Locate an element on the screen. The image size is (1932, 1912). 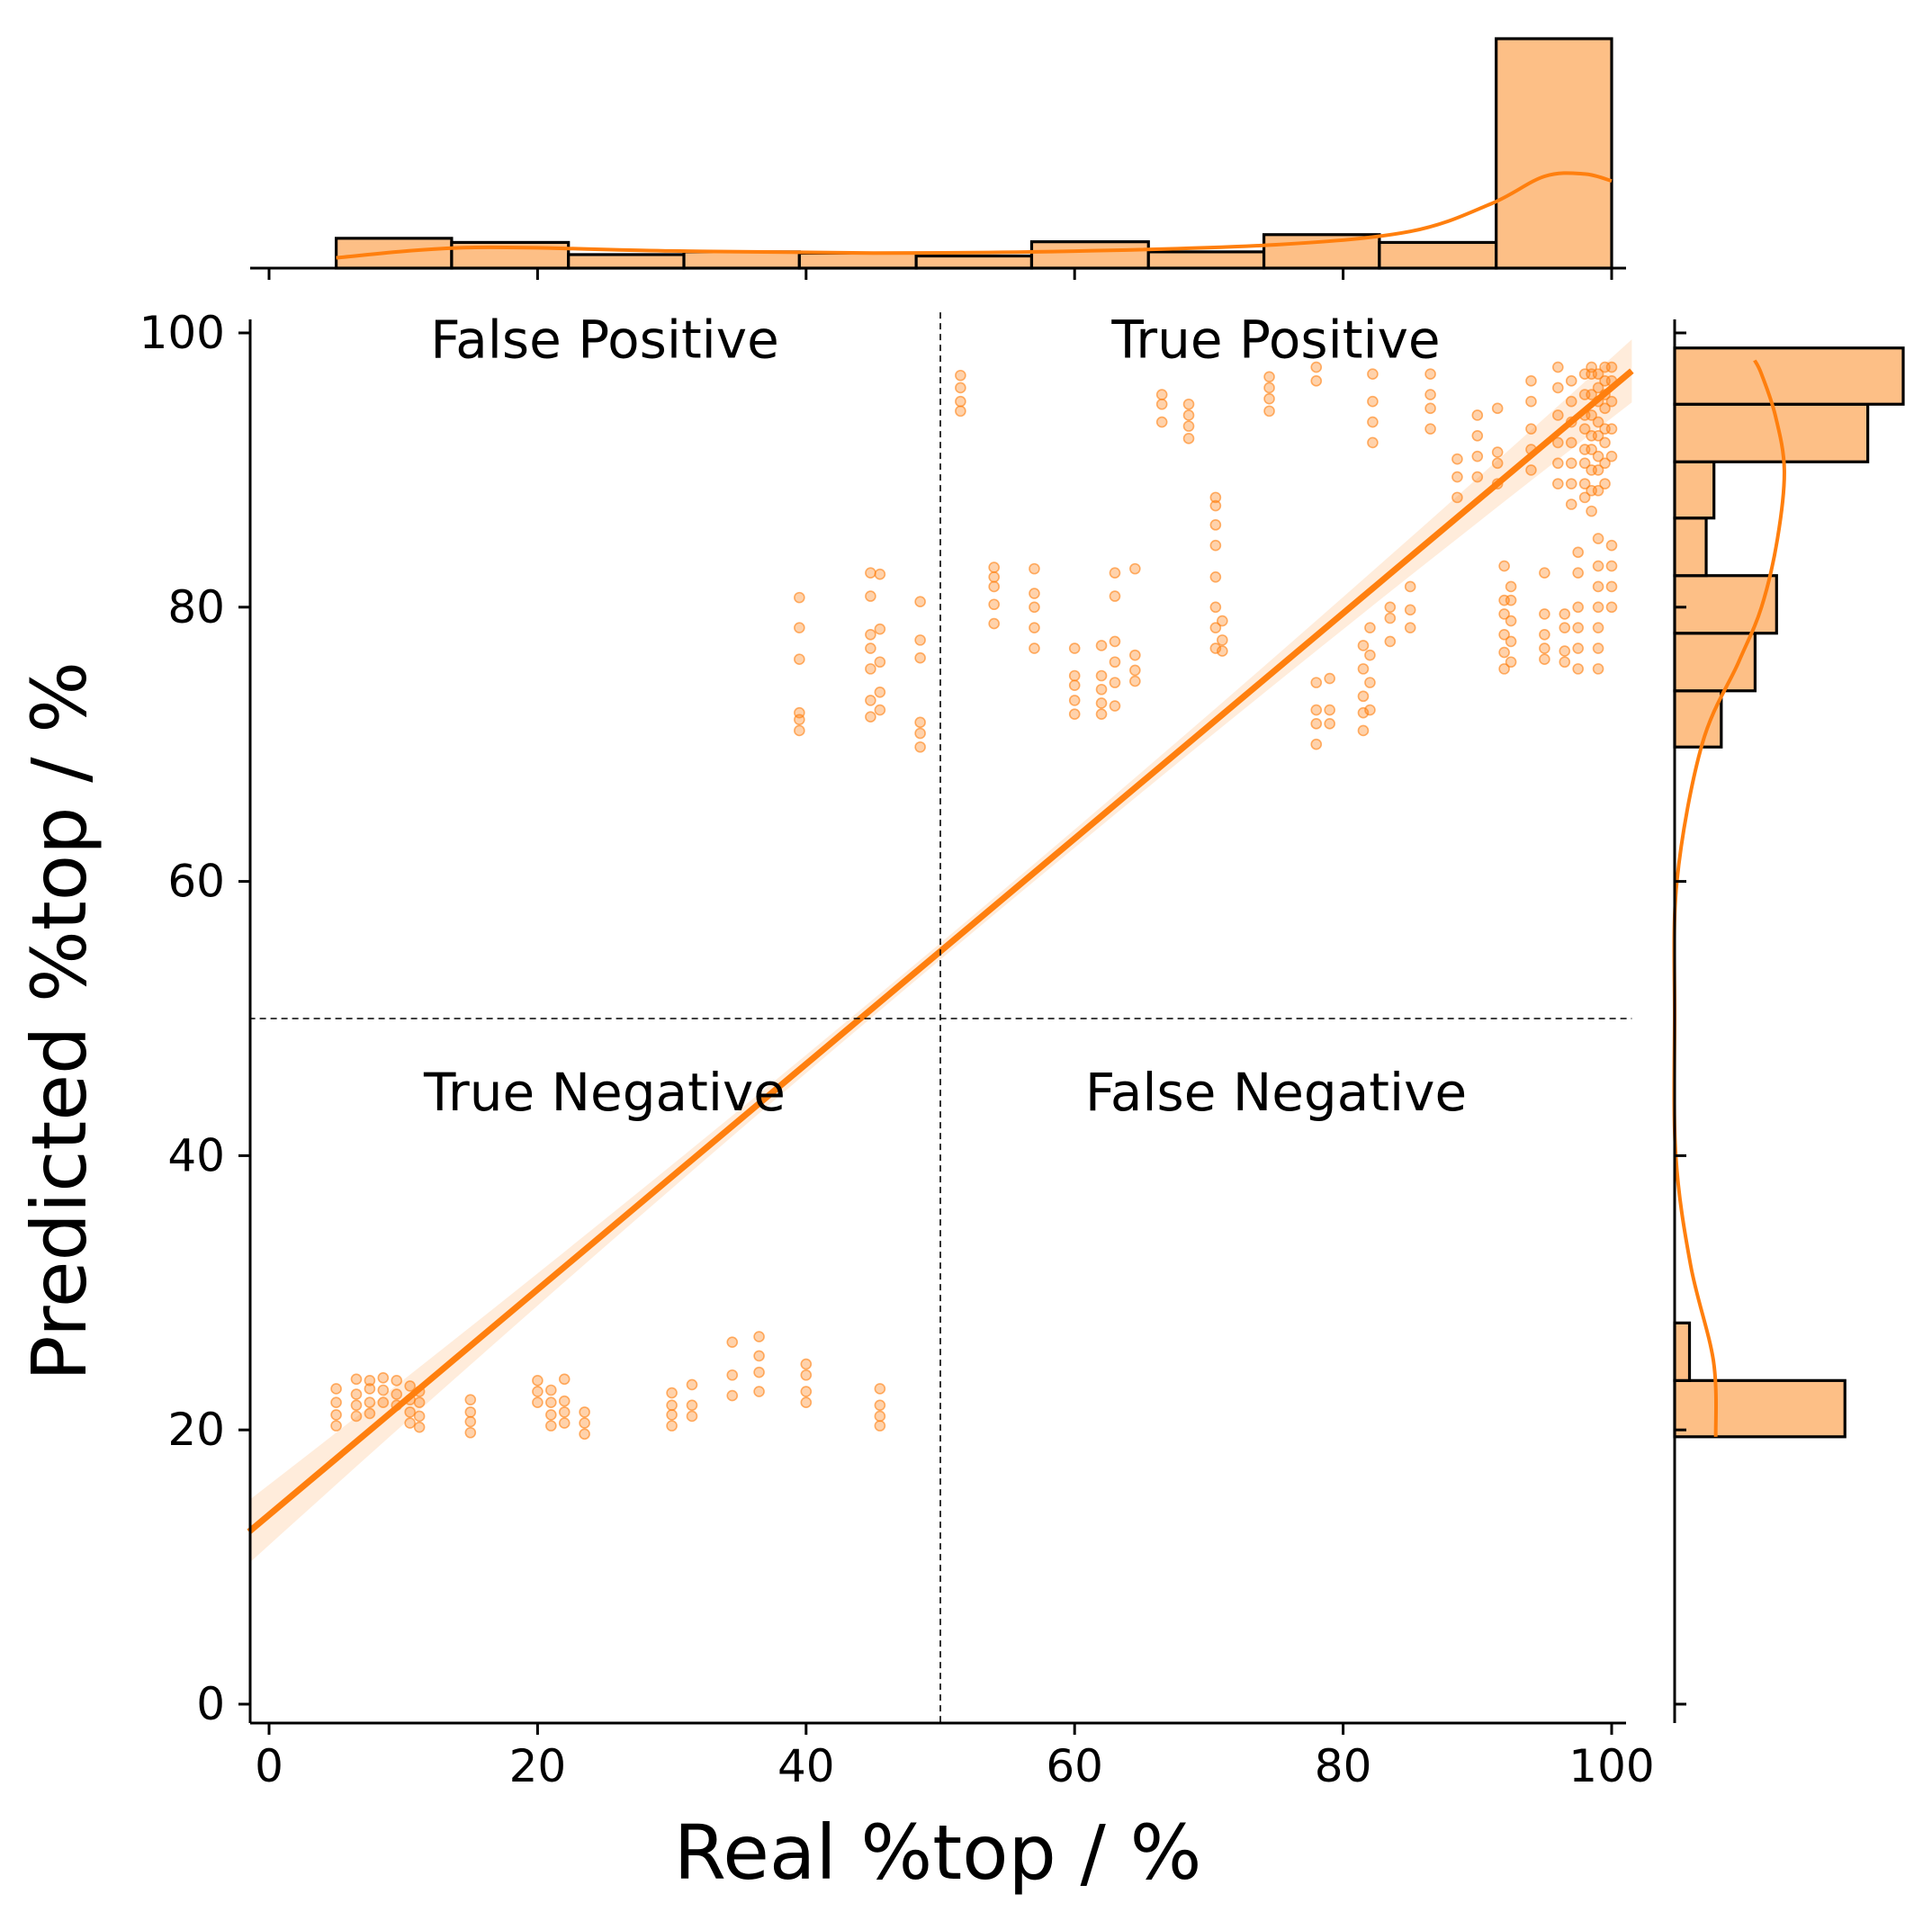
x-tick-label: 100 is located at coordinates (1611, 1766).